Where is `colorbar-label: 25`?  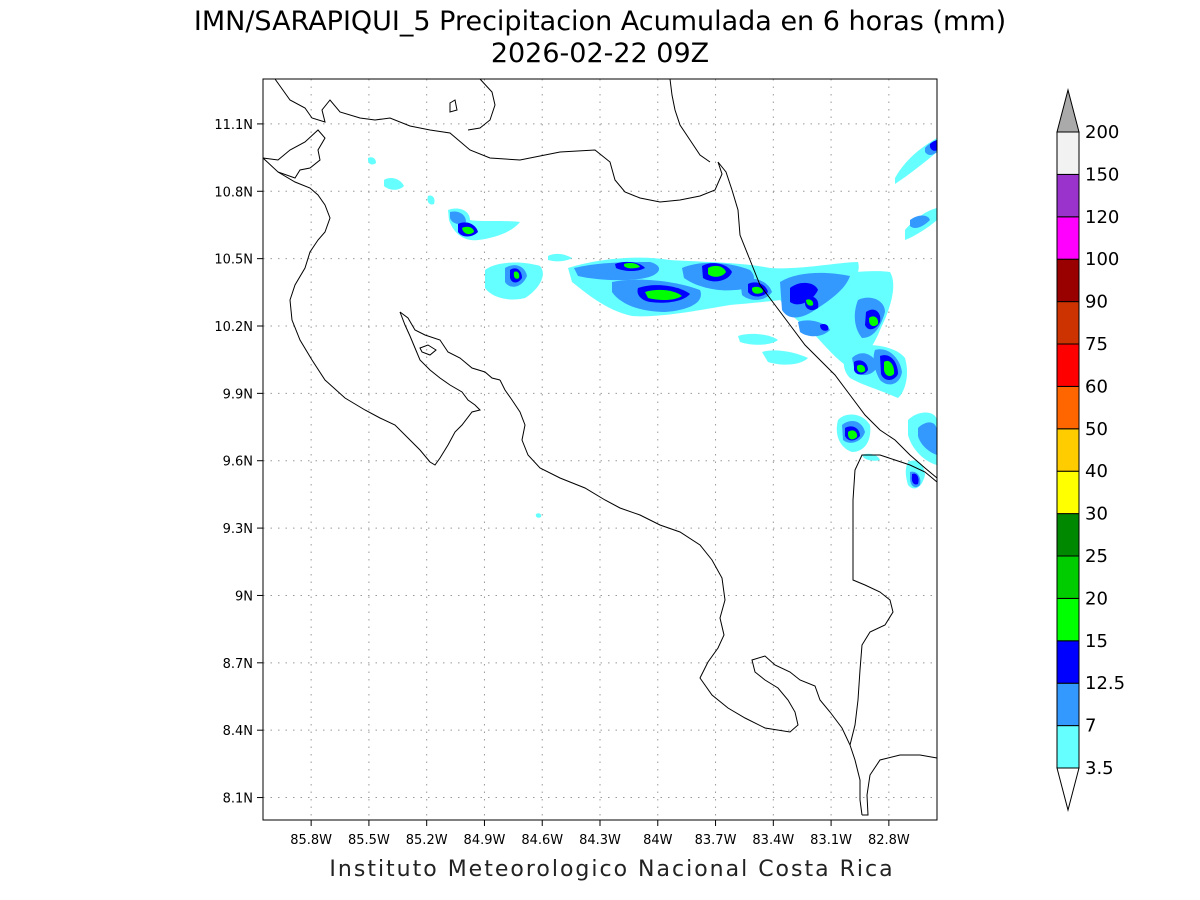 colorbar-label: 25 is located at coordinates (1096, 556).